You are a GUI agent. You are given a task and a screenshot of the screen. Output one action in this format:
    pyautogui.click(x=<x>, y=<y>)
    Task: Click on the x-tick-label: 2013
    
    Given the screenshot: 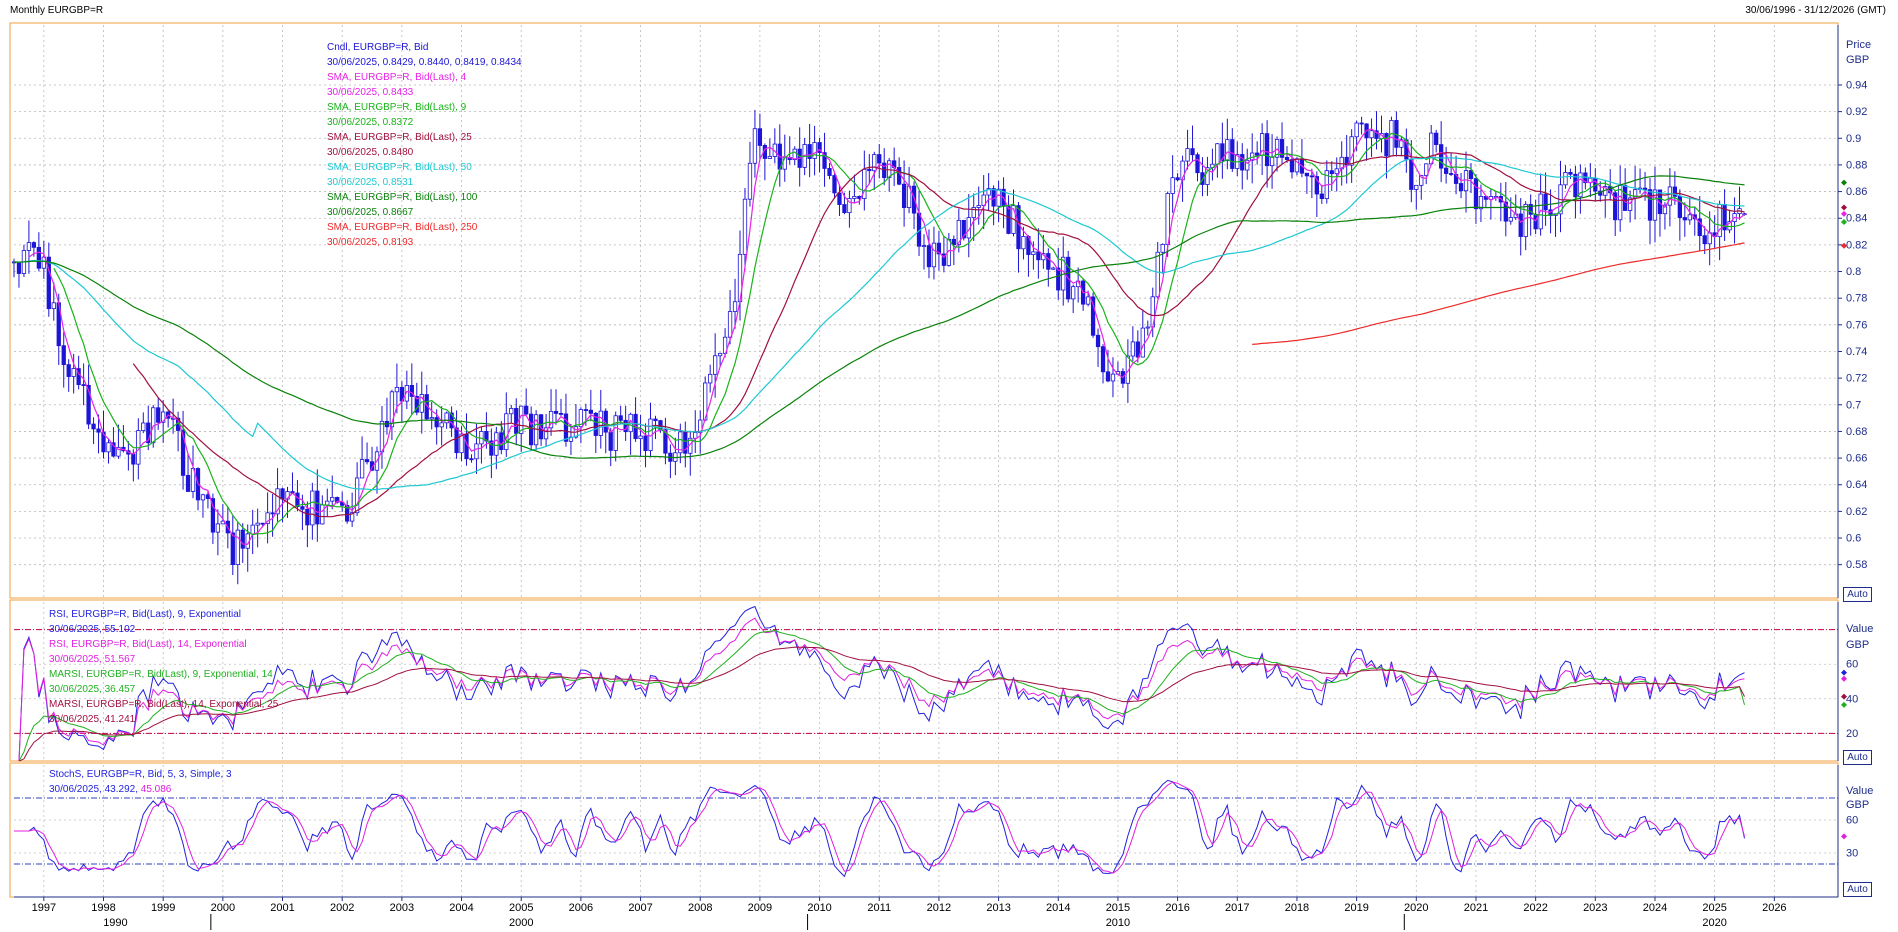 What is the action you would take?
    pyautogui.click(x=998, y=908)
    